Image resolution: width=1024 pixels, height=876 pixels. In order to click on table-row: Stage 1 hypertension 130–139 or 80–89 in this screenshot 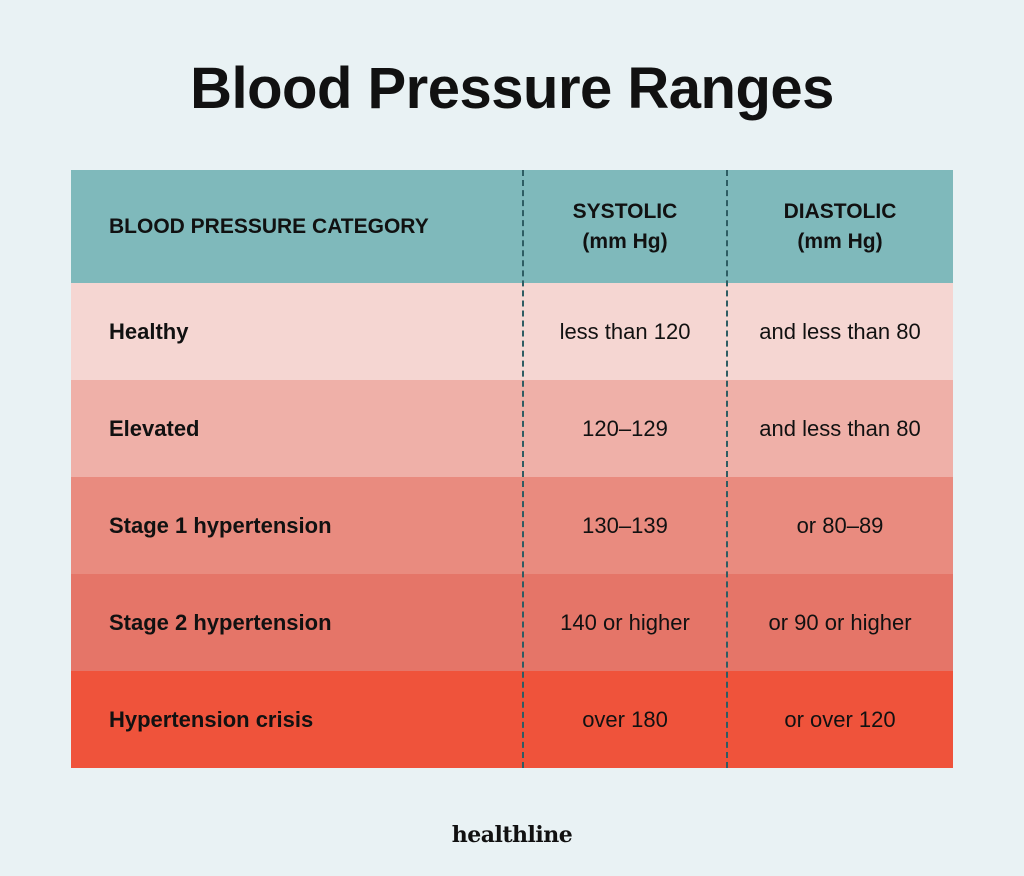, I will do `click(512, 525)`.